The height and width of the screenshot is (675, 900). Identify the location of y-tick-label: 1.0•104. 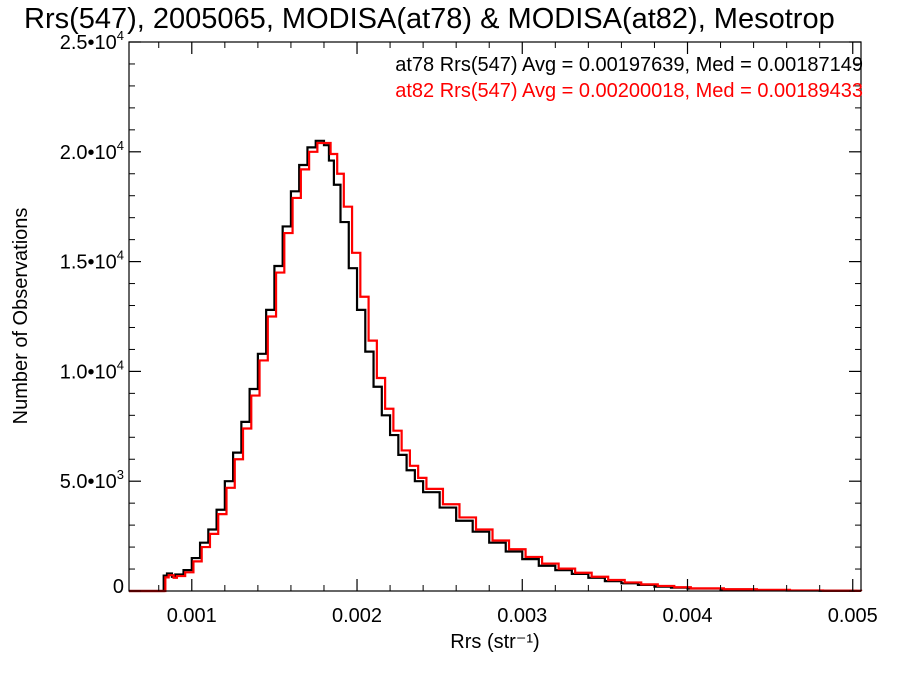
(92, 370).